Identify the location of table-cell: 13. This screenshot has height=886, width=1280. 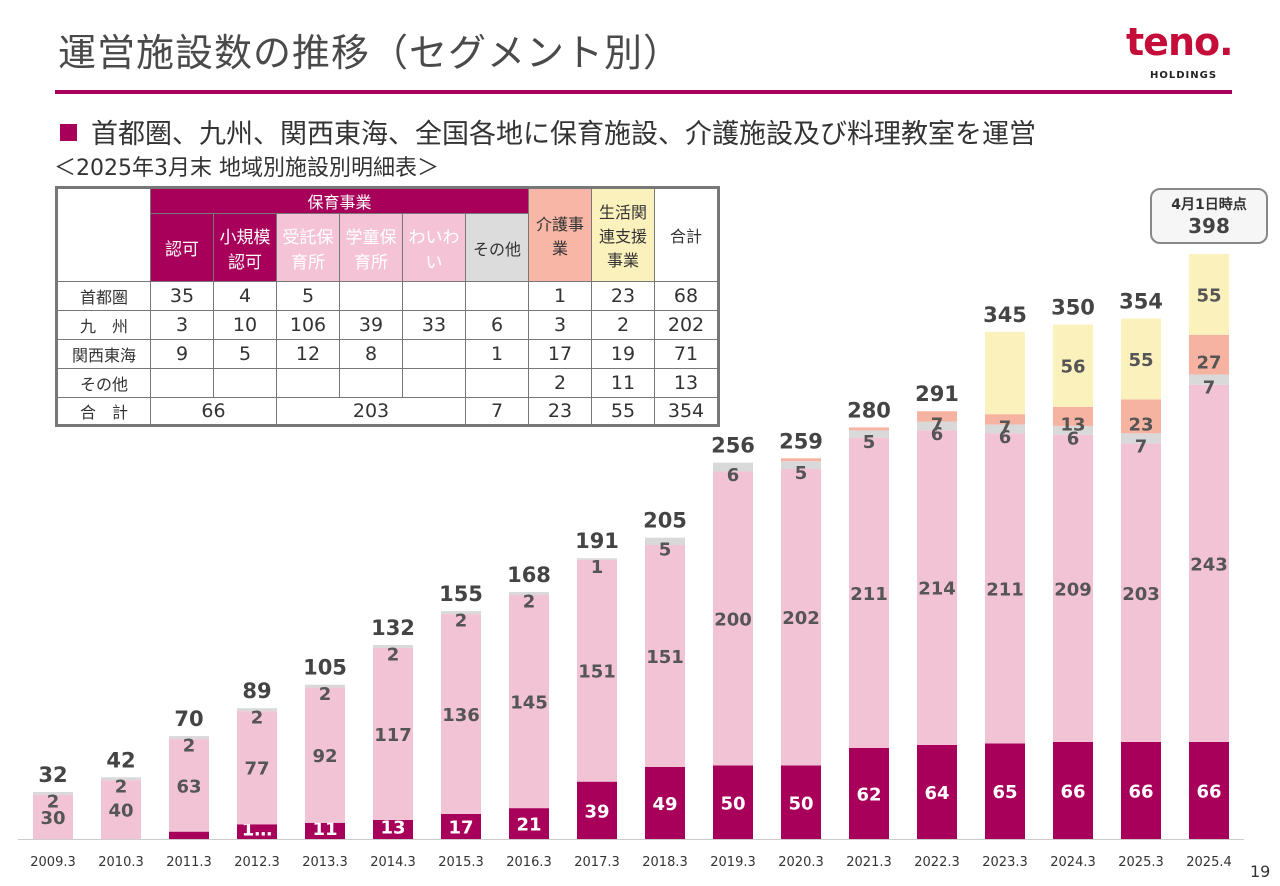
(686, 383).